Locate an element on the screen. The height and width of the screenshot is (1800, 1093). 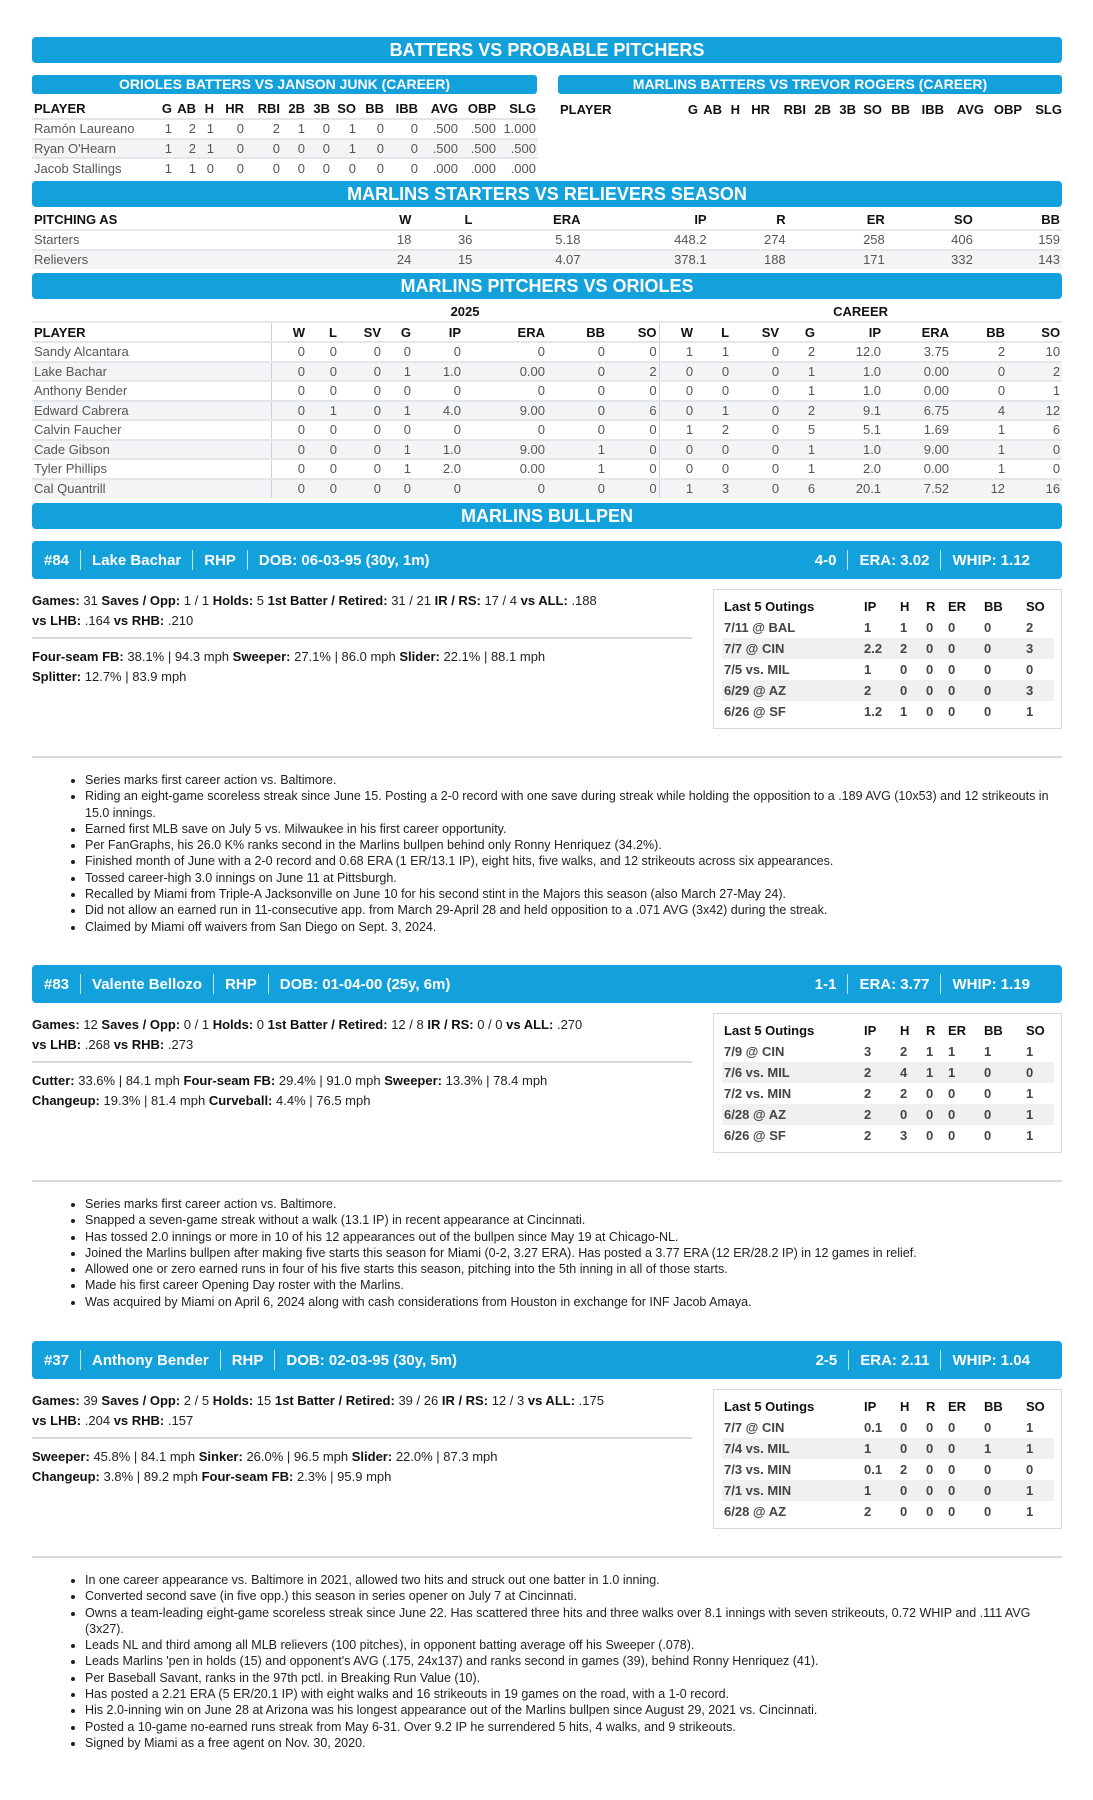
player-name: Sandy Alcantara is located at coordinates (151, 351).